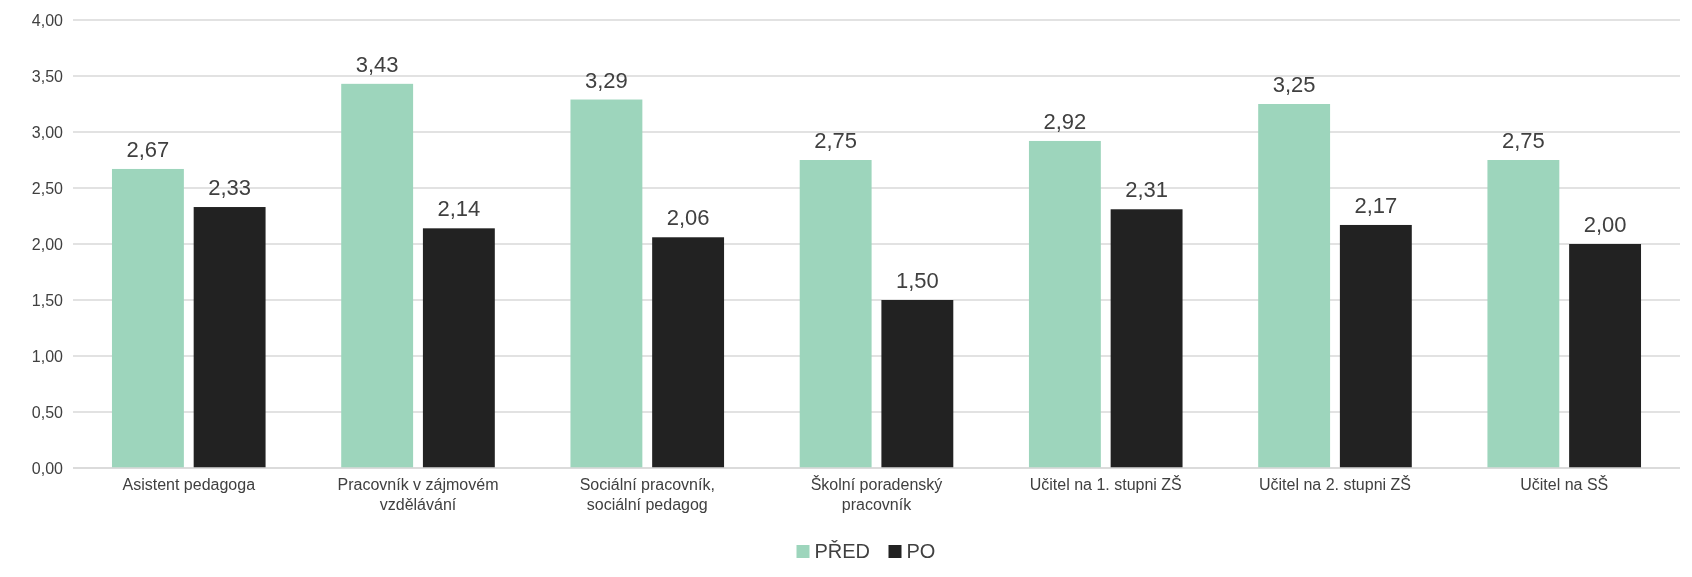  I want to click on legend-label: PO, so click(921, 551).